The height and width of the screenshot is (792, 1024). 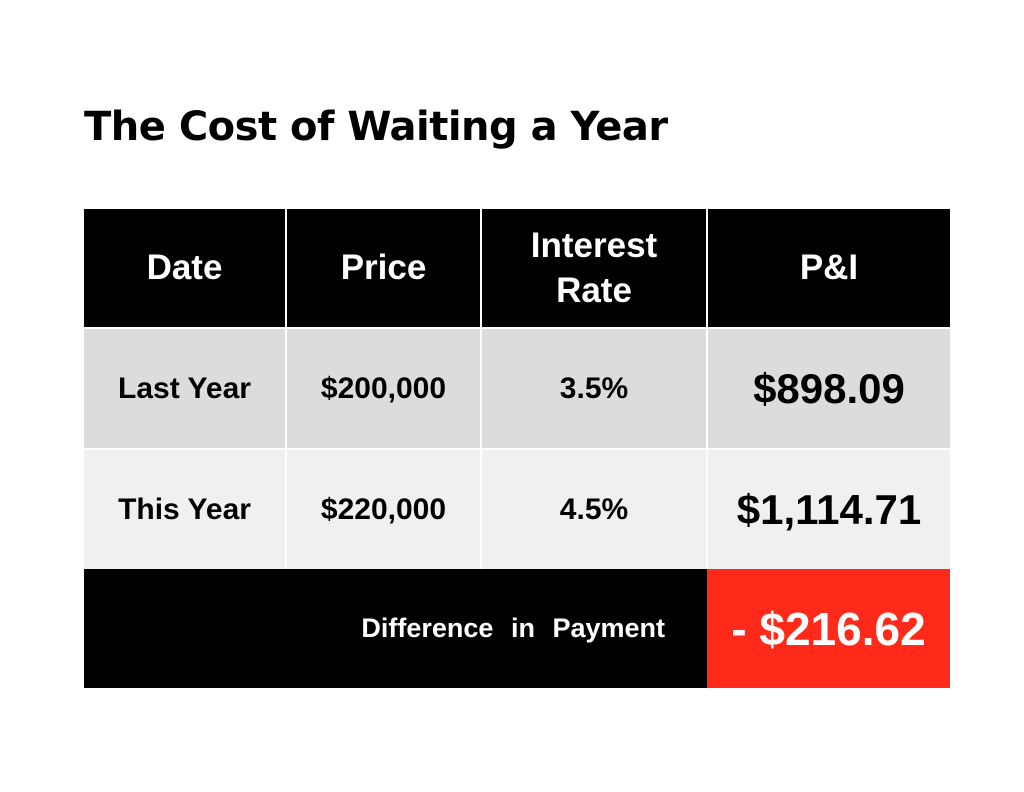 I want to click on row-rate: 4.5%, so click(x=593, y=508).